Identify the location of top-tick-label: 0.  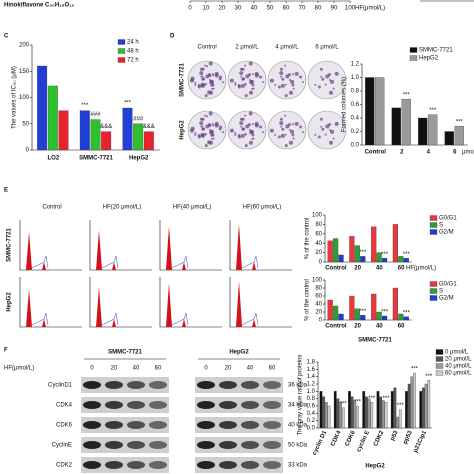
(190, 9).